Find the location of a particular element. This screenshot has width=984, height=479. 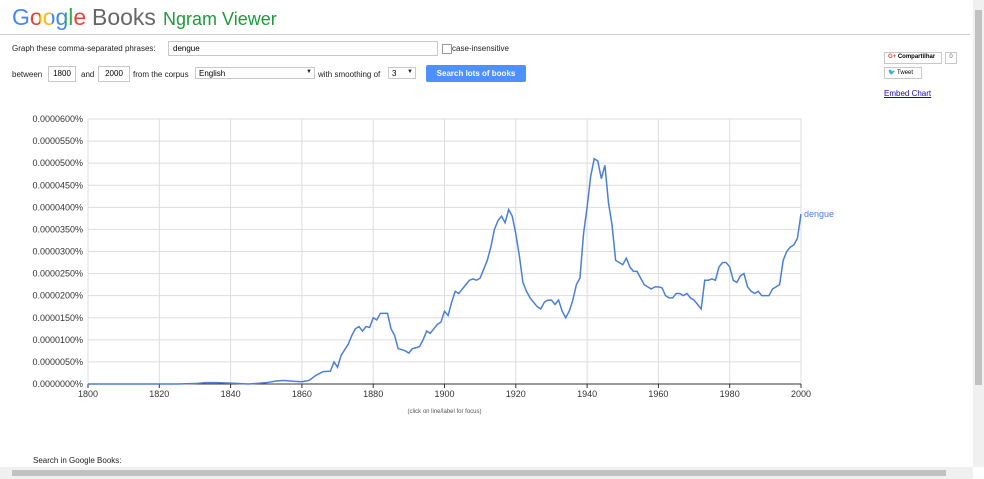

case-insensitive-label: case-insensitive is located at coordinates (480, 48).